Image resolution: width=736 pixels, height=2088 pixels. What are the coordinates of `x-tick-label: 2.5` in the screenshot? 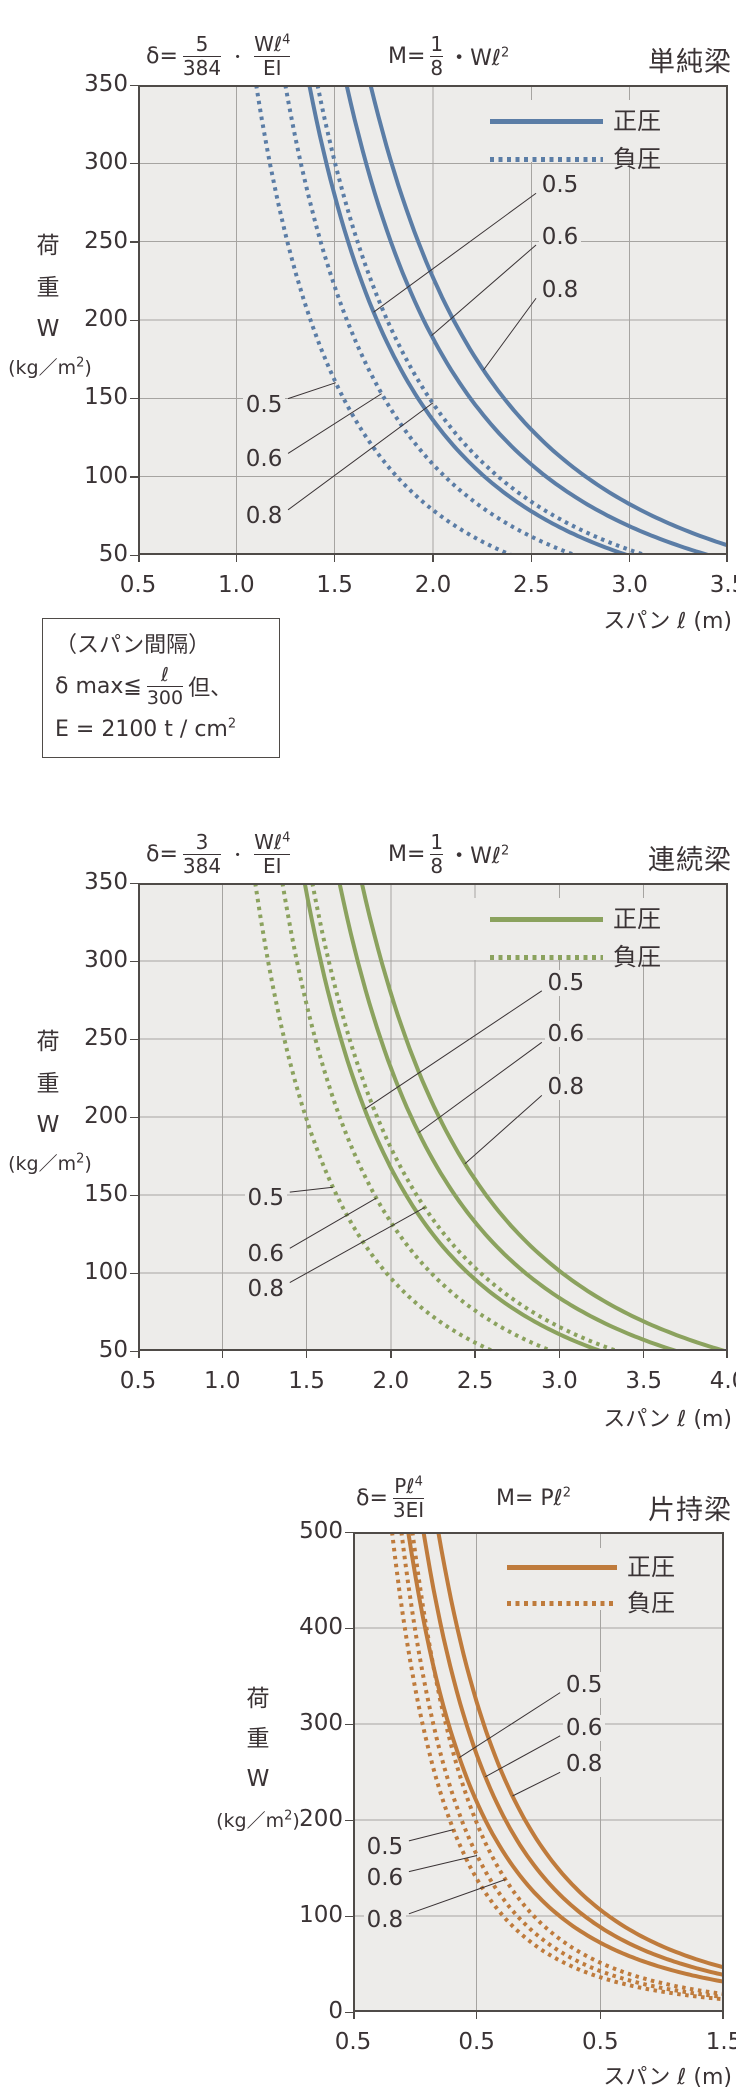 It's located at (475, 1381).